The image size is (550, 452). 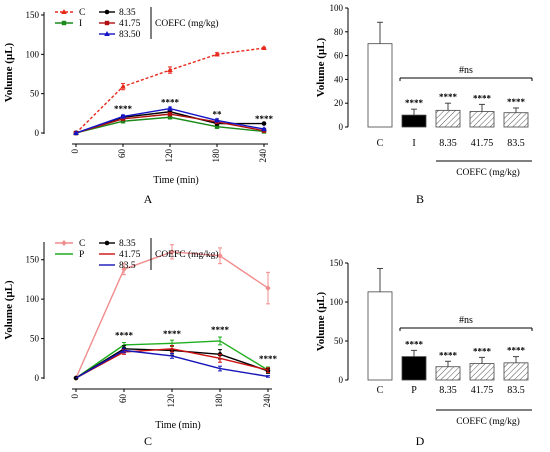 I want to click on y-tick-label: 150, so click(x=337, y=263).